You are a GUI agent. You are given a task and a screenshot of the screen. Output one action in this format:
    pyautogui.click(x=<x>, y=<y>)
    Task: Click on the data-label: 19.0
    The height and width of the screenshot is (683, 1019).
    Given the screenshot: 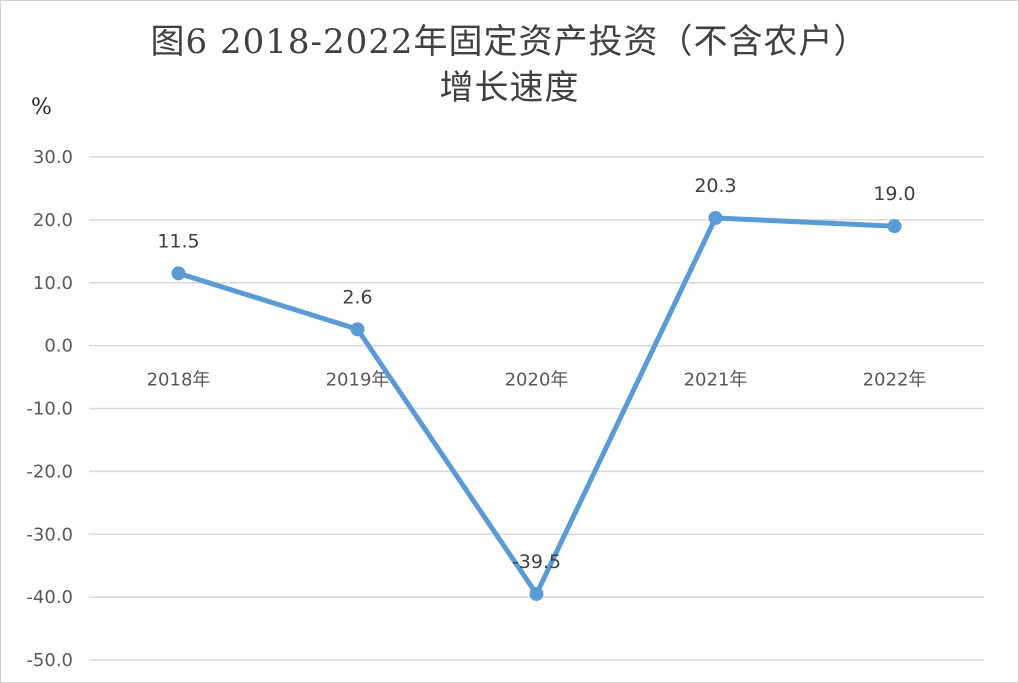 What is the action you would take?
    pyautogui.click(x=894, y=194)
    